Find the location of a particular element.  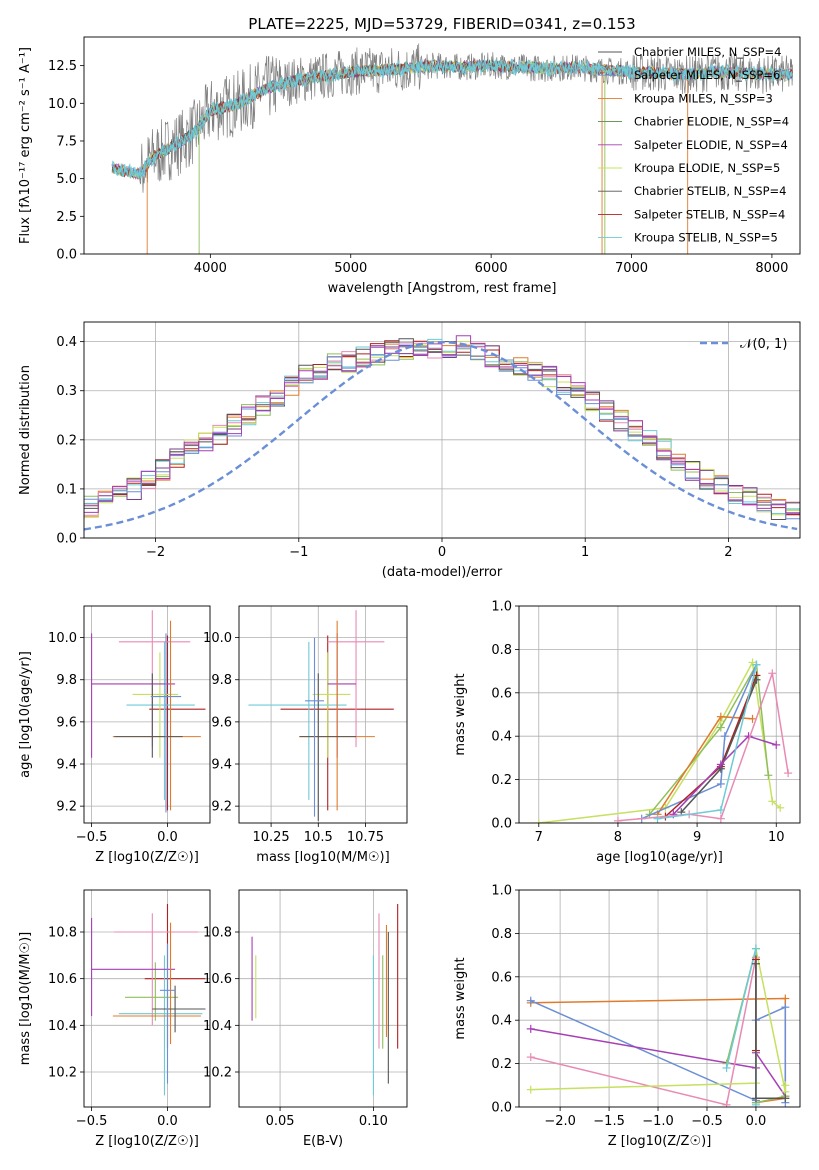

legend-entry: Chabrier ELODIE, N_SSP=4 is located at coordinates (711, 122).